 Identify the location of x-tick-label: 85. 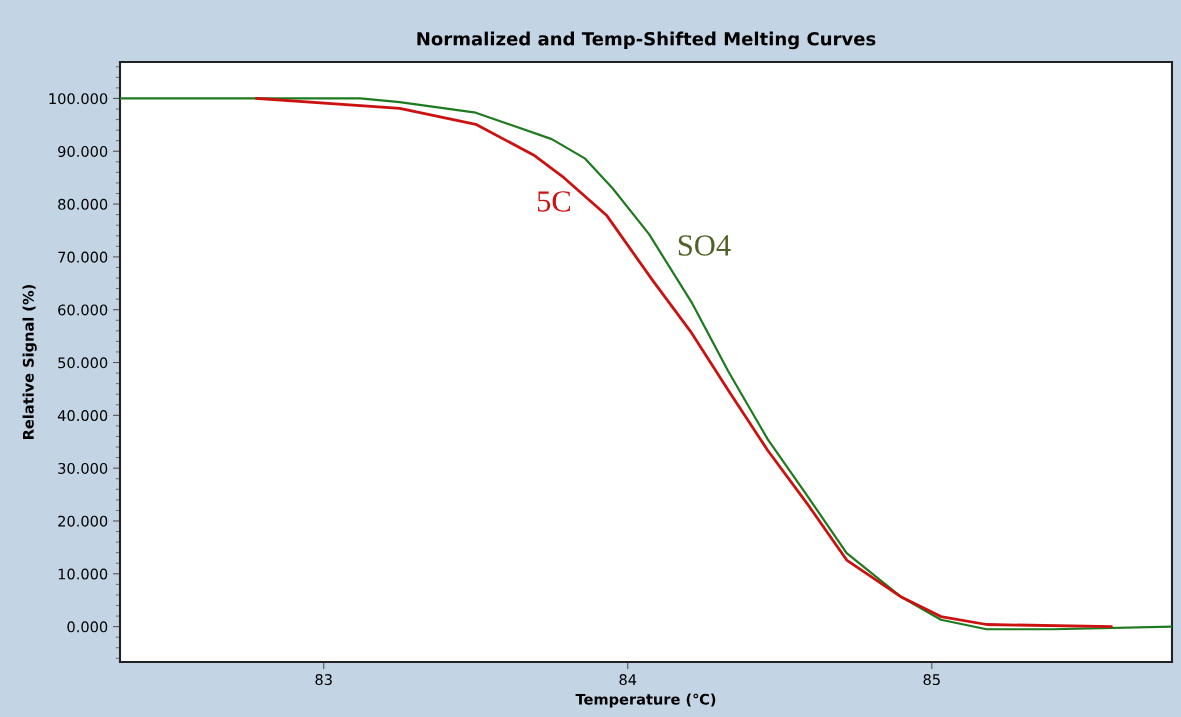
(931, 680).